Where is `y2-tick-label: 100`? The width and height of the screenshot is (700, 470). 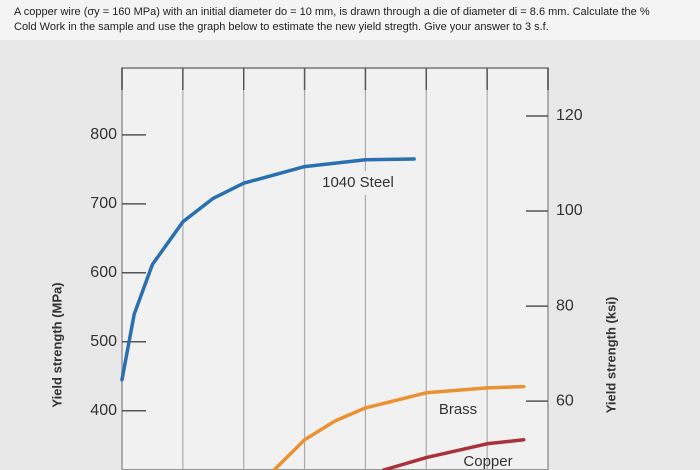
y2-tick-label: 100 is located at coordinates (569, 210).